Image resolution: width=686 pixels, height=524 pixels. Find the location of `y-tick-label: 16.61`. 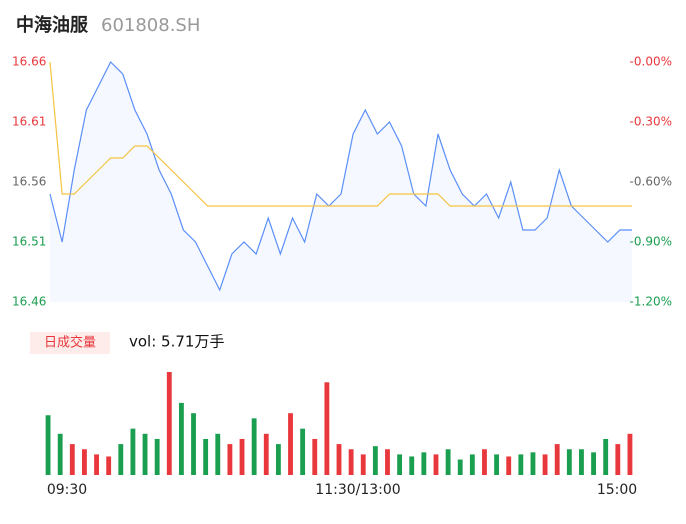

y-tick-label: 16.61 is located at coordinates (29, 122).